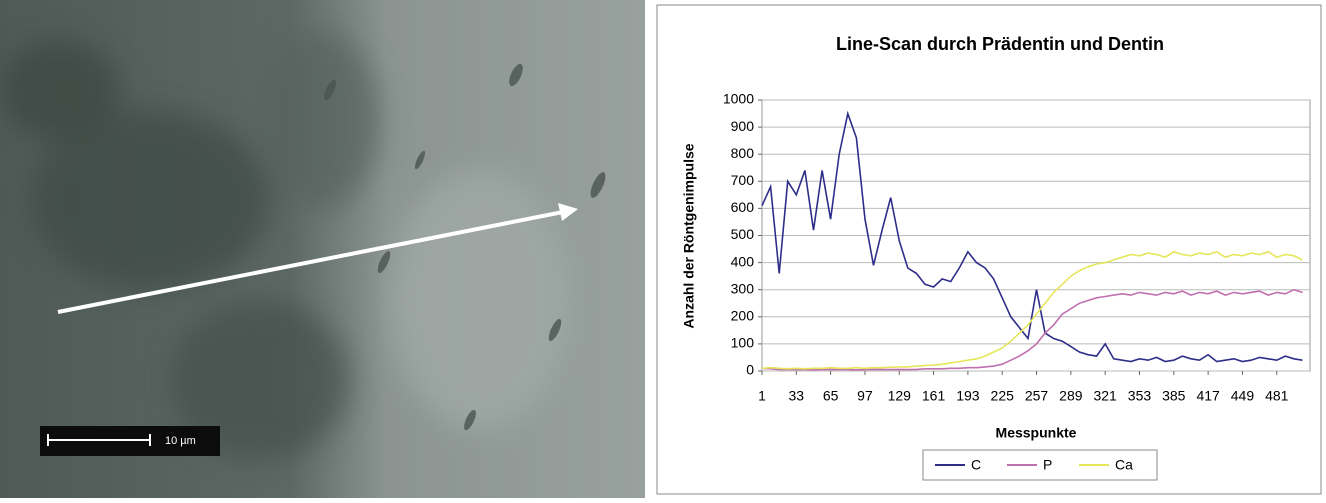  What do you see at coordinates (1105, 396) in the screenshot?
I see `x-tick-label: 321` at bounding box center [1105, 396].